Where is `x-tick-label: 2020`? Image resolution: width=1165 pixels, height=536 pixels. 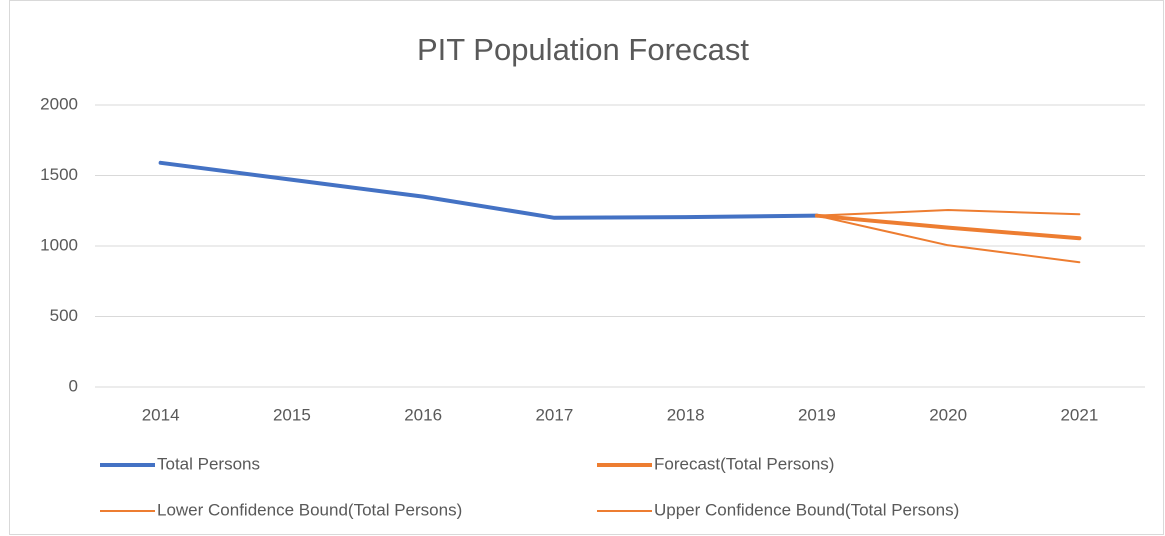
x-tick-label: 2020 is located at coordinates (948, 414).